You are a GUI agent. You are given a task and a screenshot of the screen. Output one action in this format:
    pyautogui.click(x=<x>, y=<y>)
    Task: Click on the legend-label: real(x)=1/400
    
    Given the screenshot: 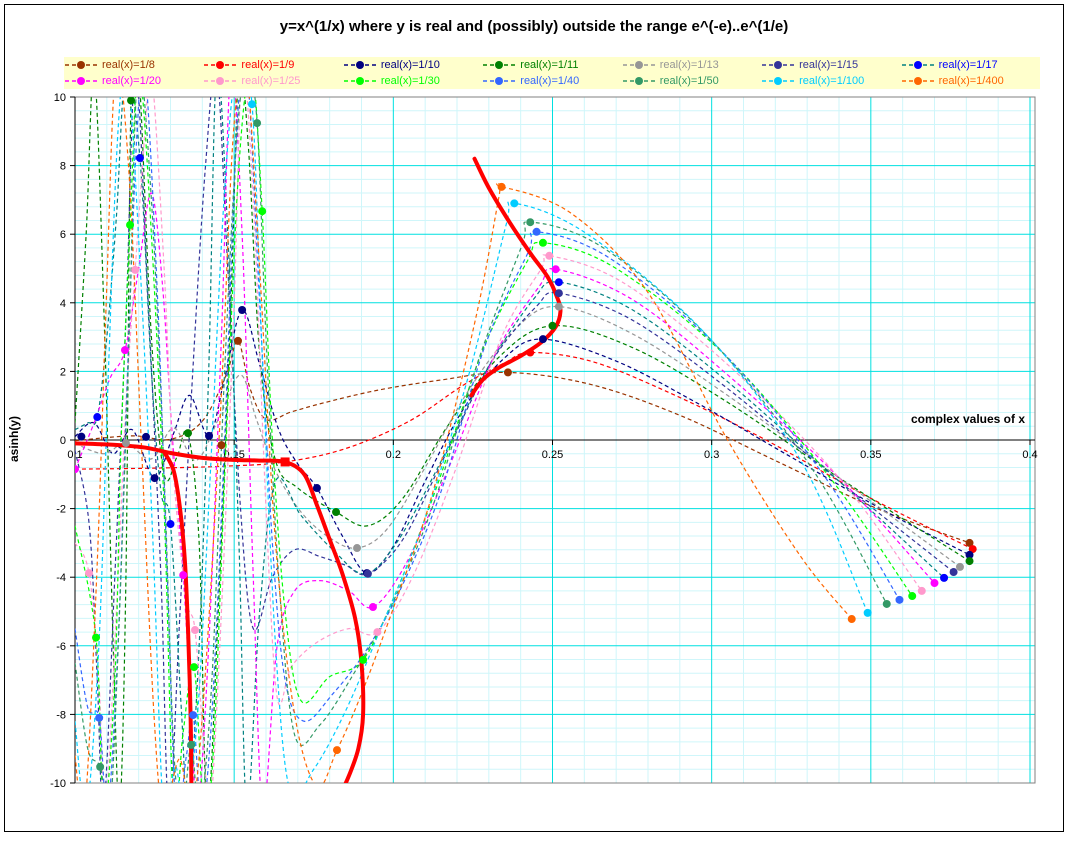 What is the action you would take?
    pyautogui.click(x=971, y=80)
    